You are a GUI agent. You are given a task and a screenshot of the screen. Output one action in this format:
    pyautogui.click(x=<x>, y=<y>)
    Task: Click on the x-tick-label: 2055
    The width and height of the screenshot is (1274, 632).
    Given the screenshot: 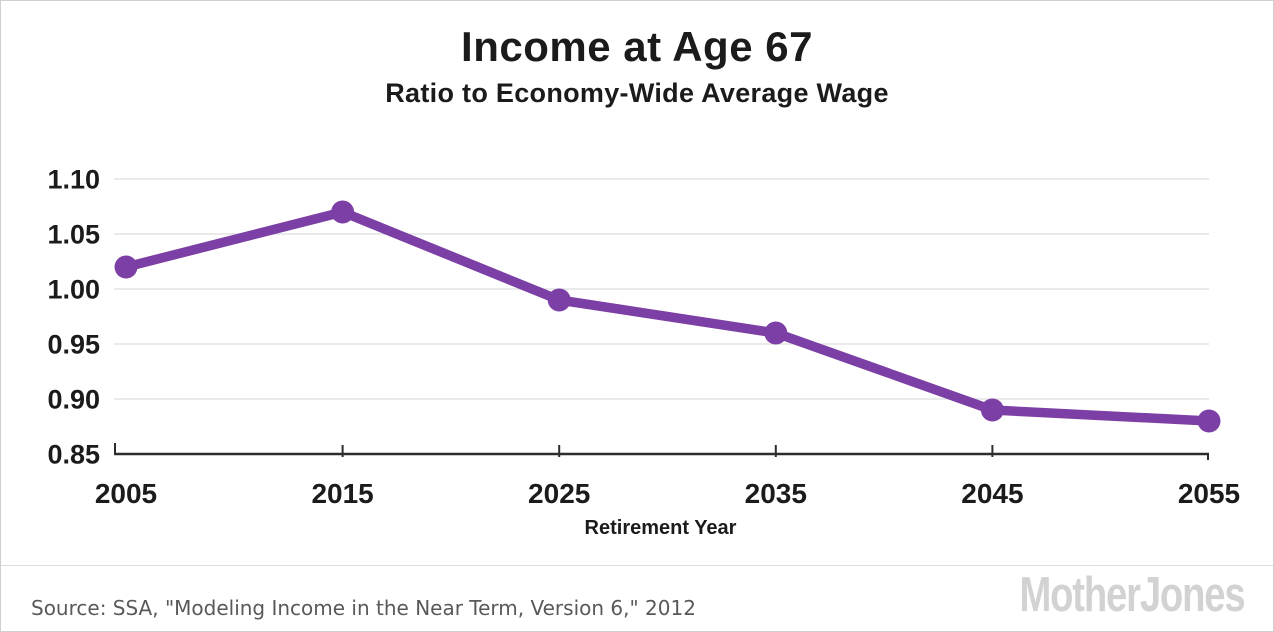 What is the action you would take?
    pyautogui.click(x=1209, y=493)
    